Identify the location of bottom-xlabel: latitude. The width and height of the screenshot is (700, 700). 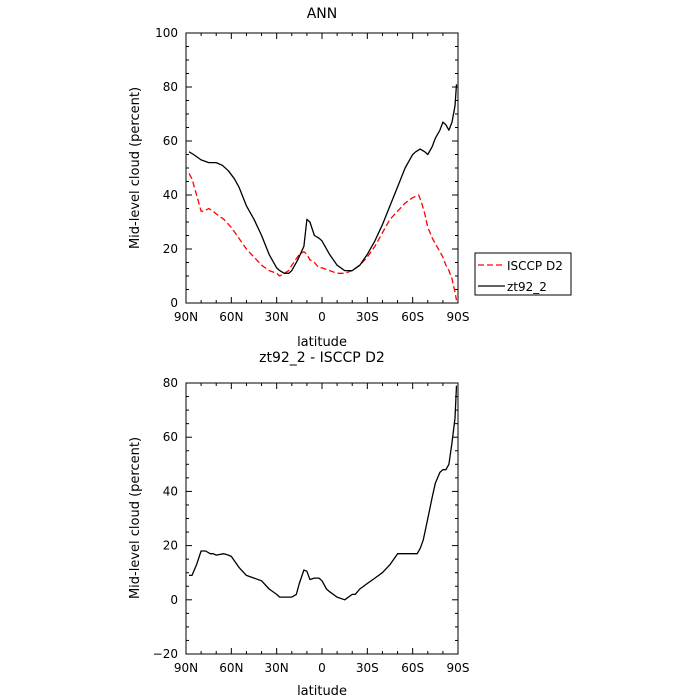
(322, 691).